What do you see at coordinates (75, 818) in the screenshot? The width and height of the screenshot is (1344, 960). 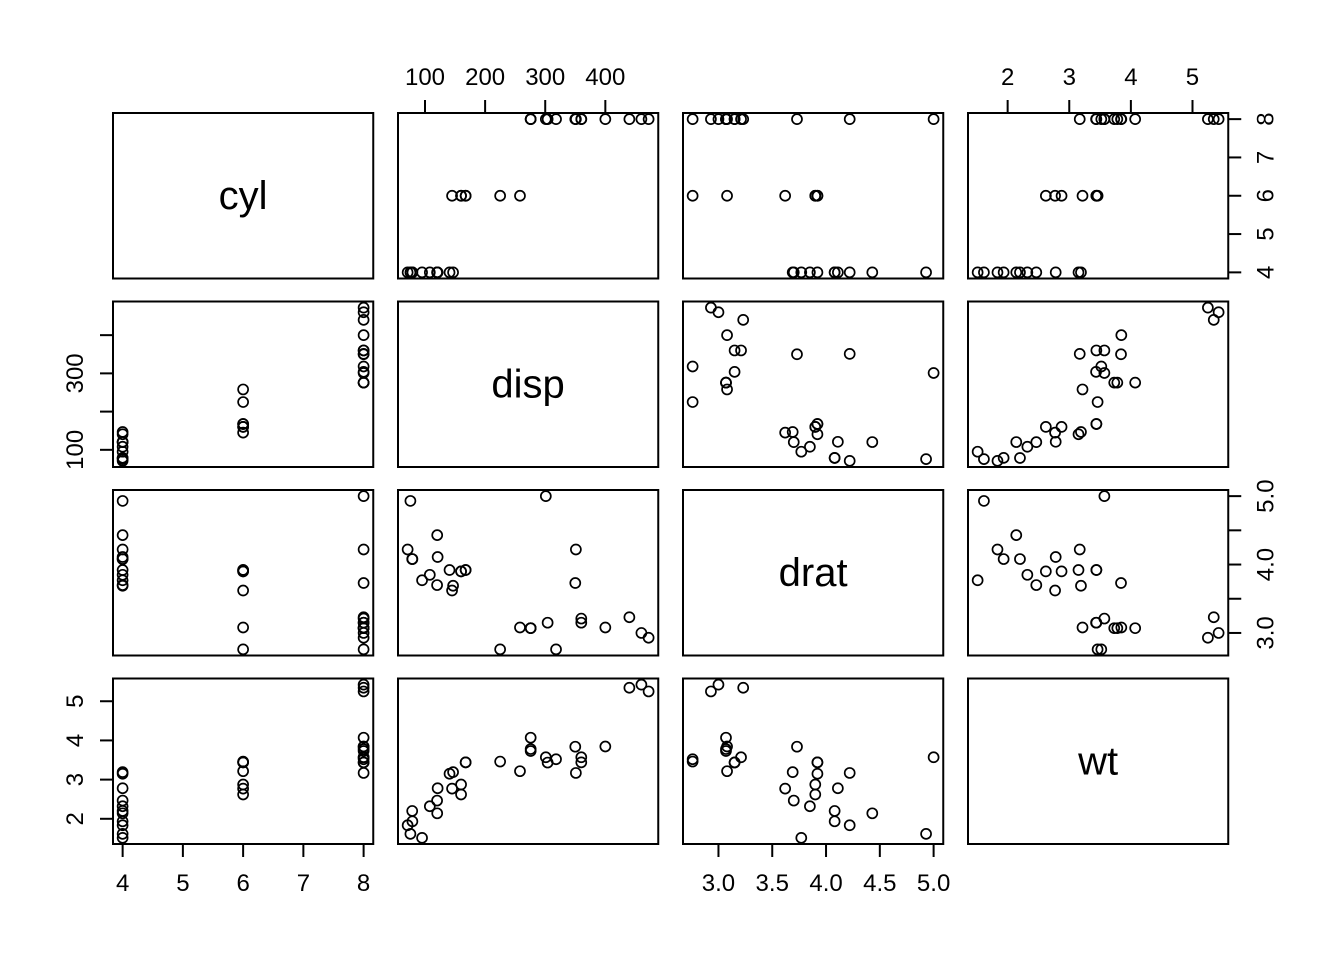 I see `tick-label: 2` at bounding box center [75, 818].